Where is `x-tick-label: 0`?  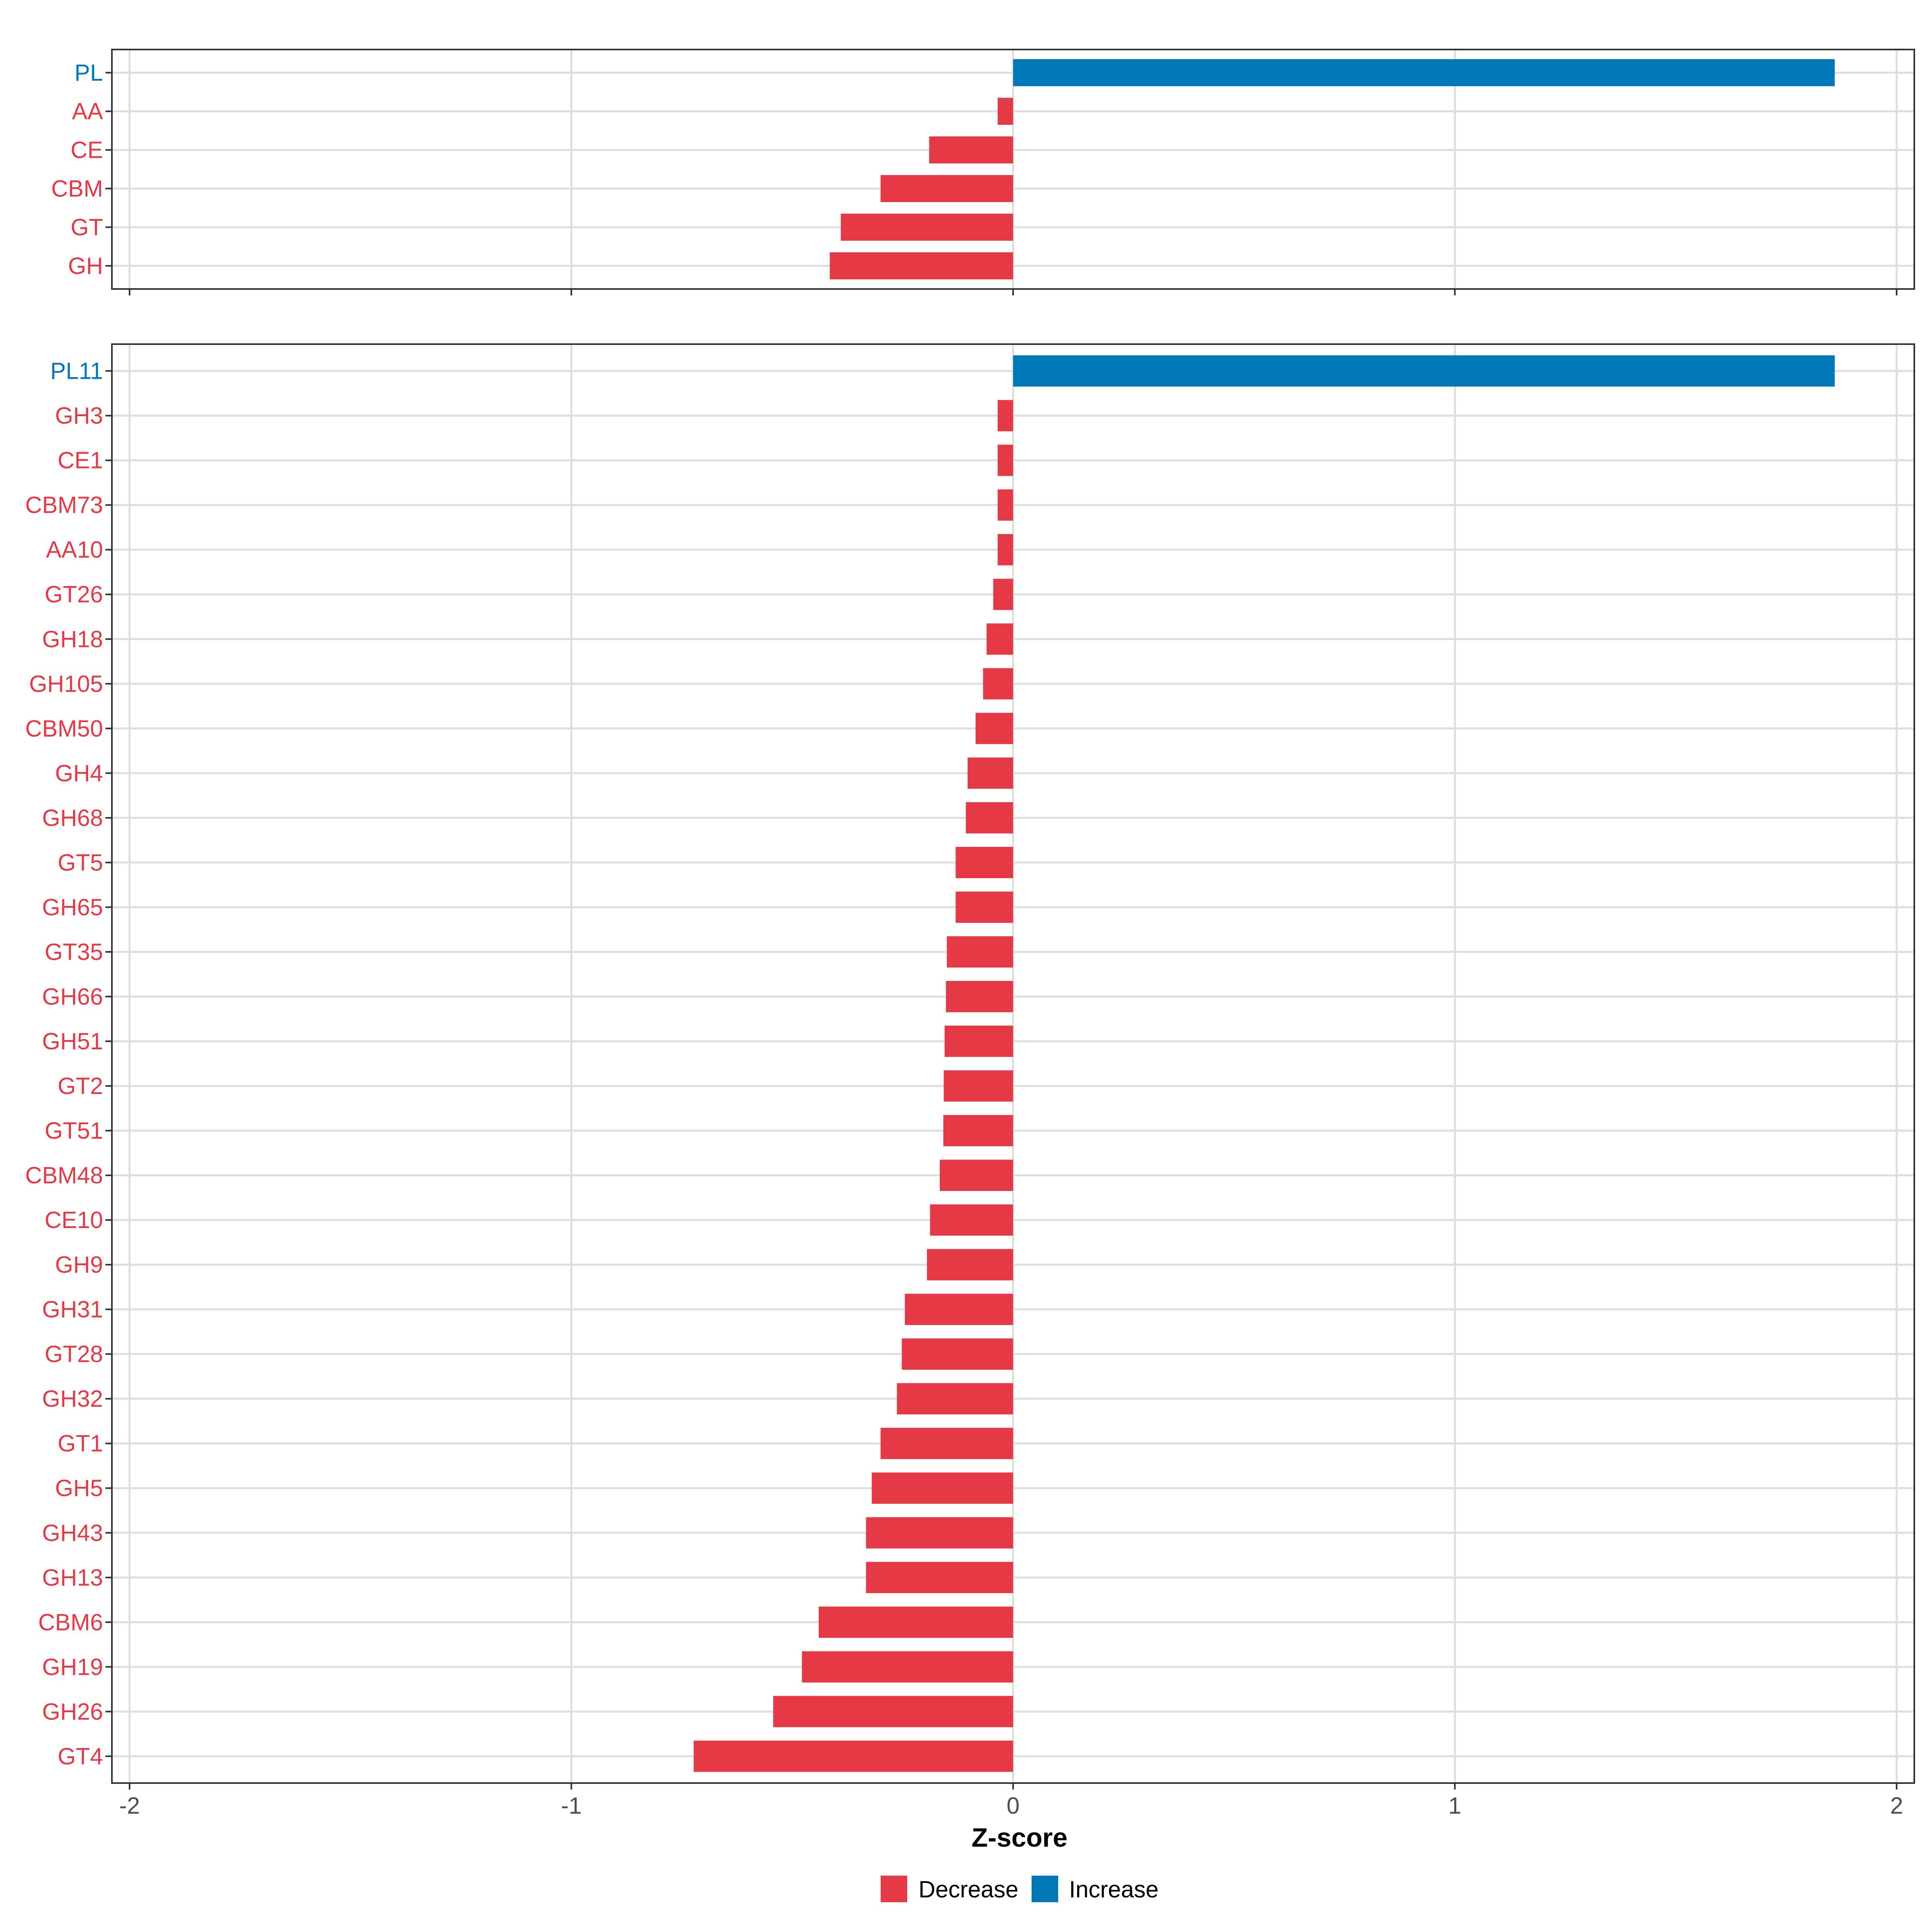 x-tick-label: 0 is located at coordinates (1013, 1806).